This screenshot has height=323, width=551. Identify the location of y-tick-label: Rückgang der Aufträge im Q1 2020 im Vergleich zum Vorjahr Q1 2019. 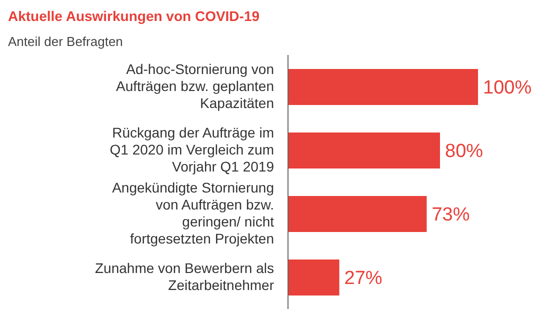
(192, 149).